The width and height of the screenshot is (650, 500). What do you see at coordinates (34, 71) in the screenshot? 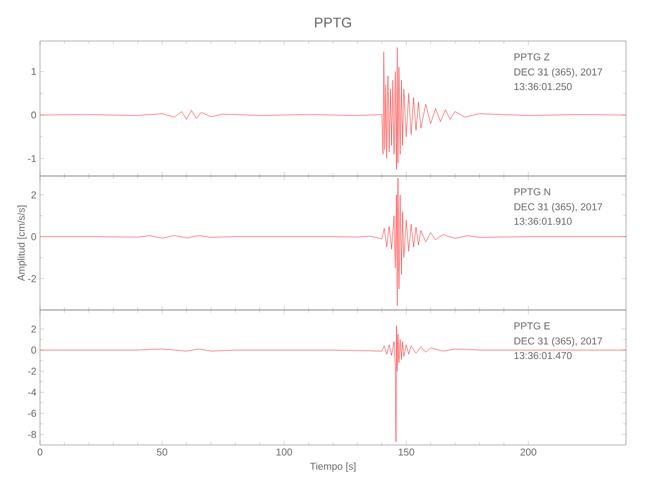
I see `y-tick-label: 1` at bounding box center [34, 71].